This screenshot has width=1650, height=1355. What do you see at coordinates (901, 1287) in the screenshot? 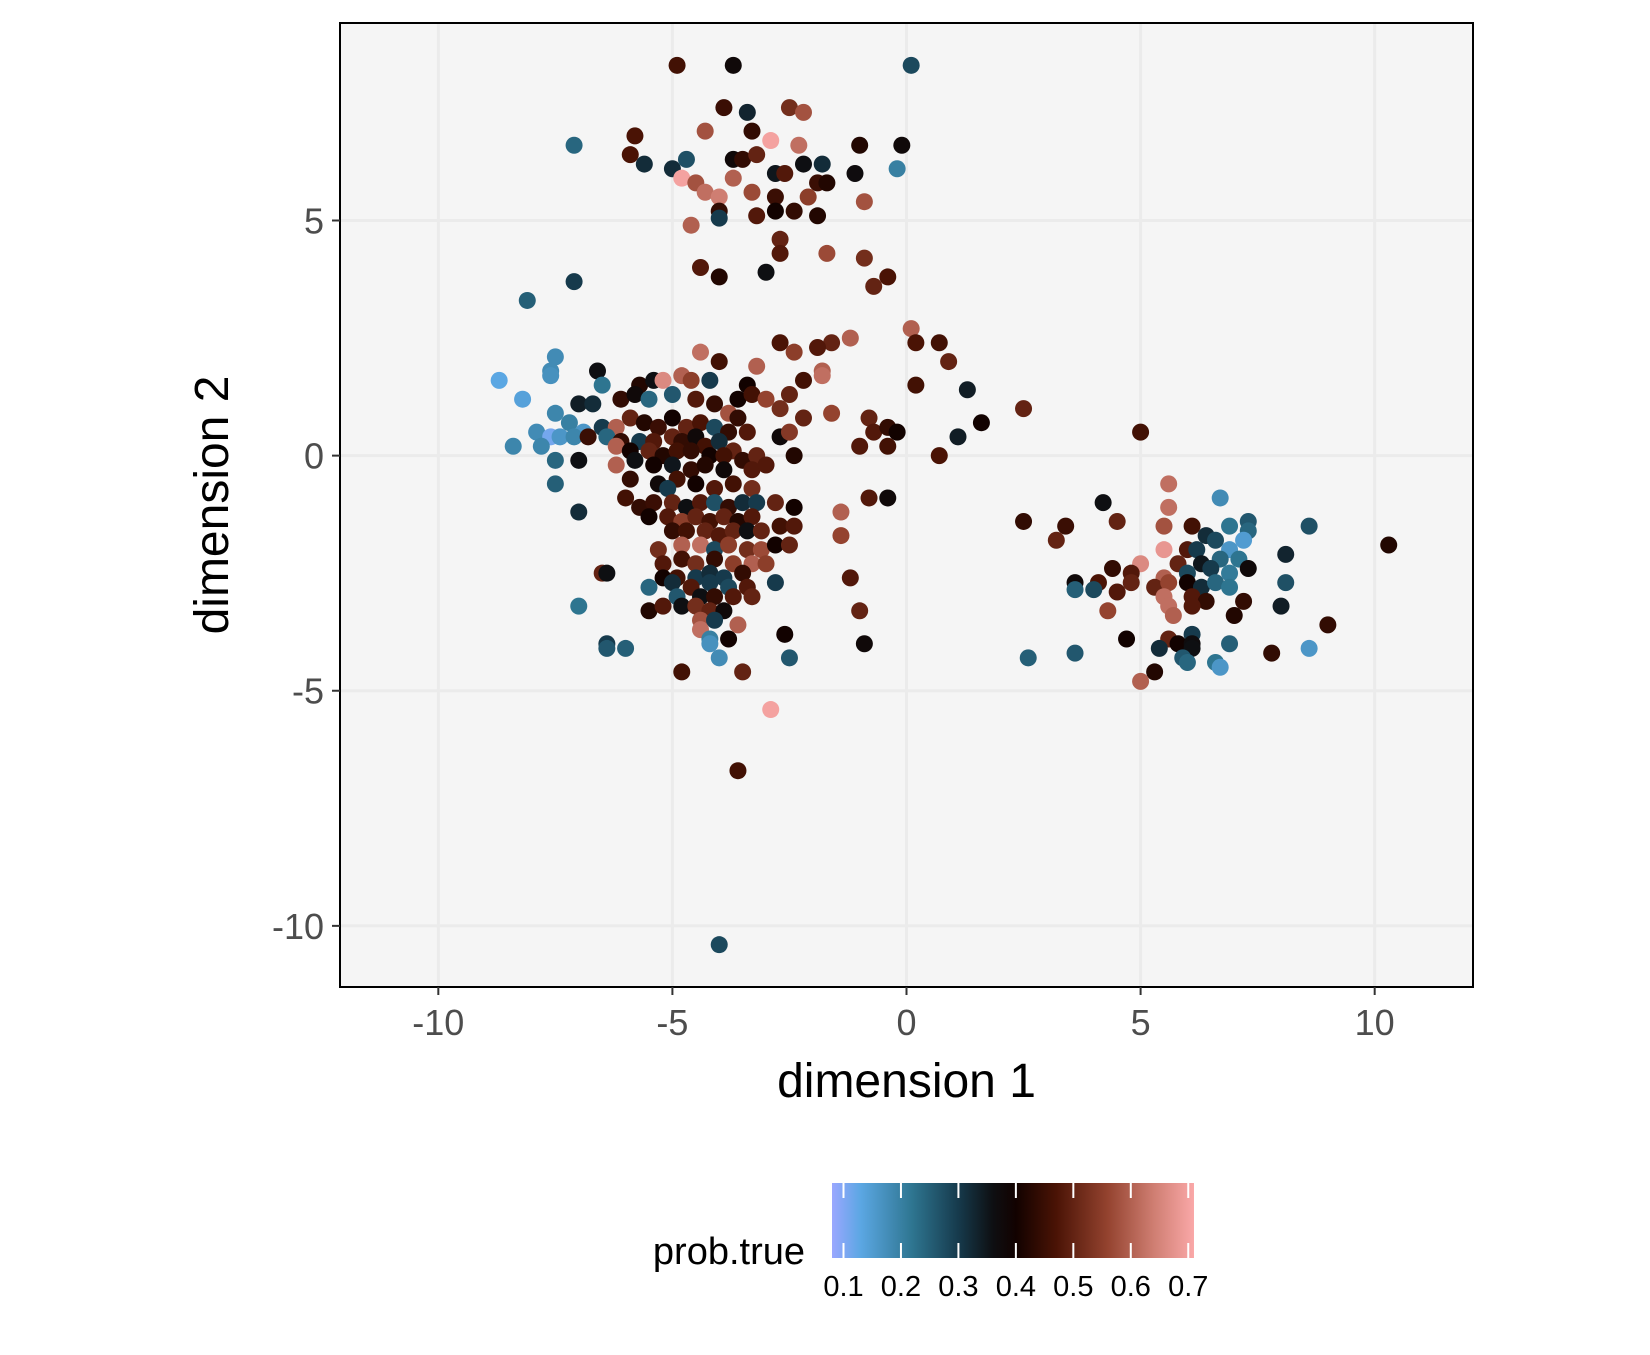
I see `legend-tick-label: 0.2` at bounding box center [901, 1287].